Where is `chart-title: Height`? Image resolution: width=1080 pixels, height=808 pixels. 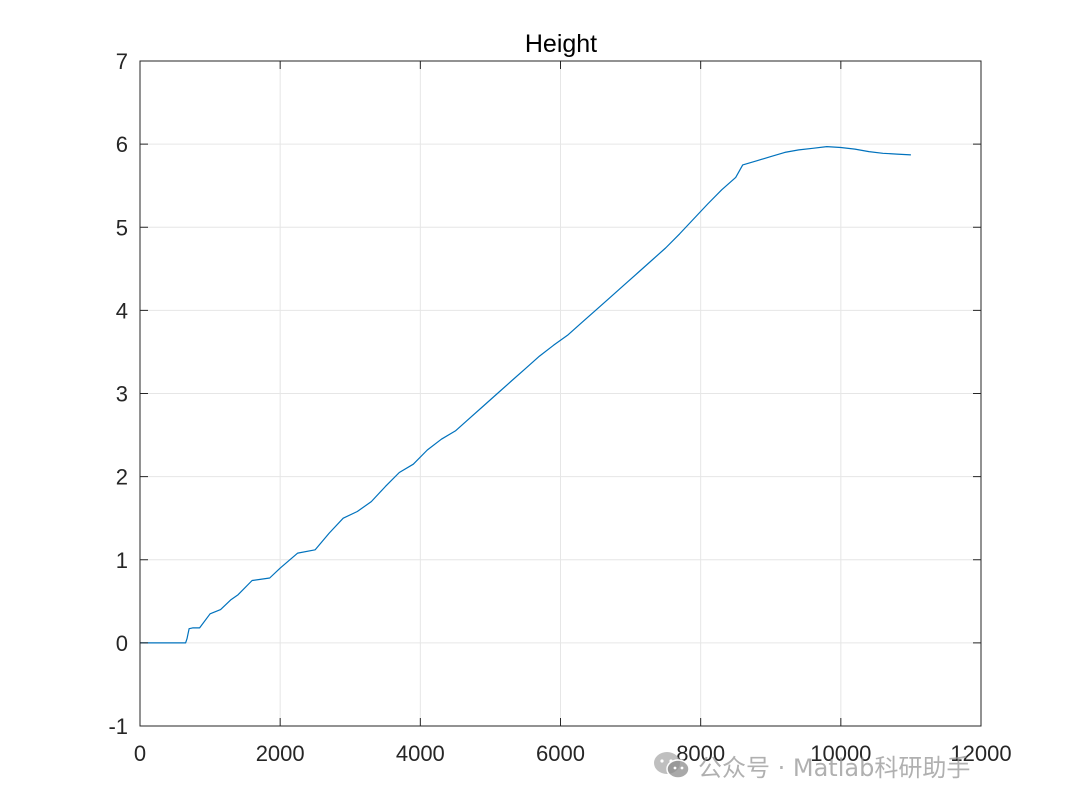
chart-title: Height is located at coordinates (561, 44).